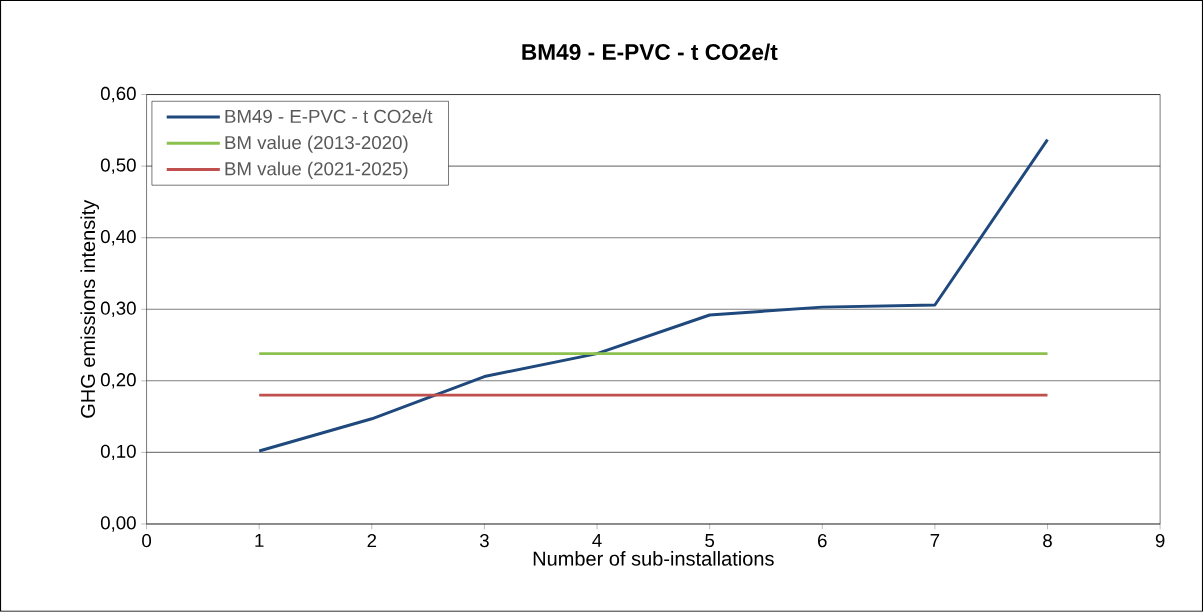 This screenshot has width=1203, height=612. What do you see at coordinates (935, 540) in the screenshot?
I see `x-tick-label: 7` at bounding box center [935, 540].